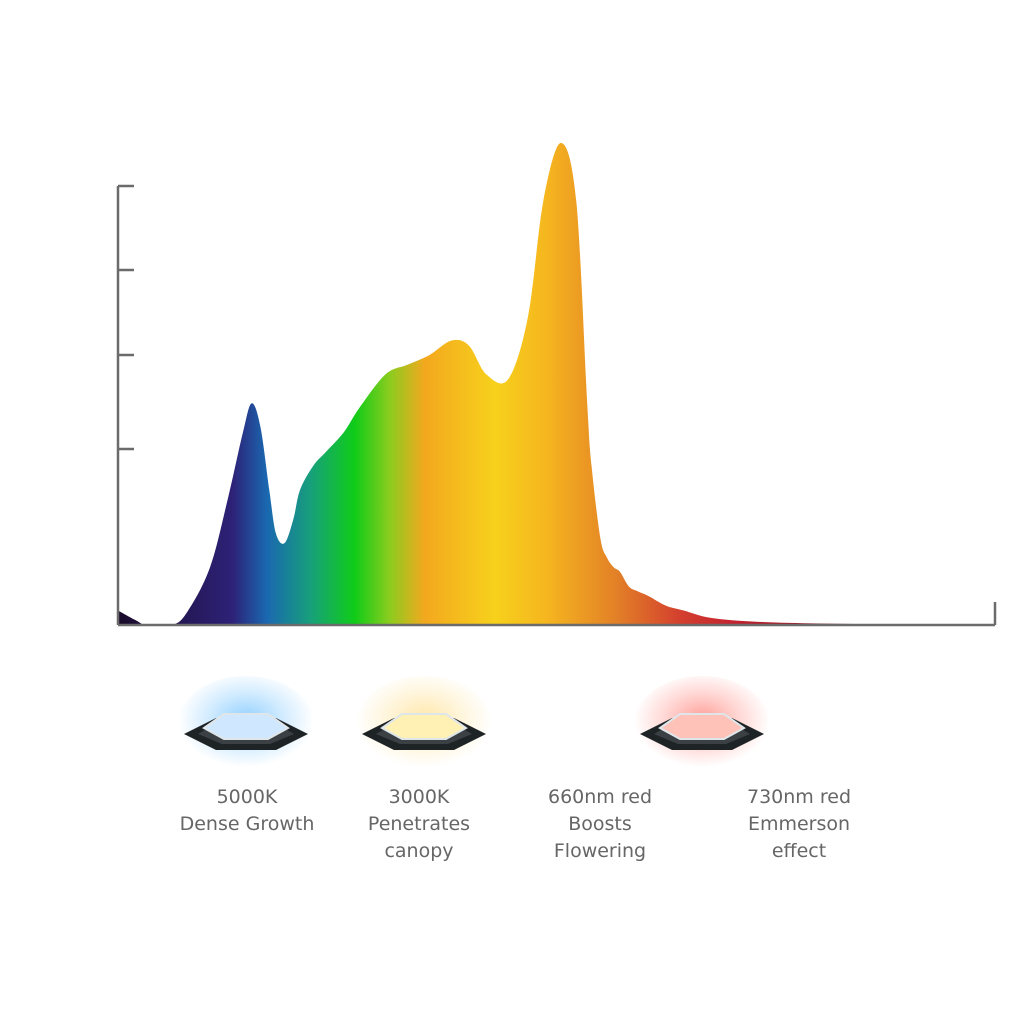 This screenshot has width=1024, height=1024. Describe the element at coordinates (600, 797) in the screenshot. I see `caption-line: 660nm red` at that location.